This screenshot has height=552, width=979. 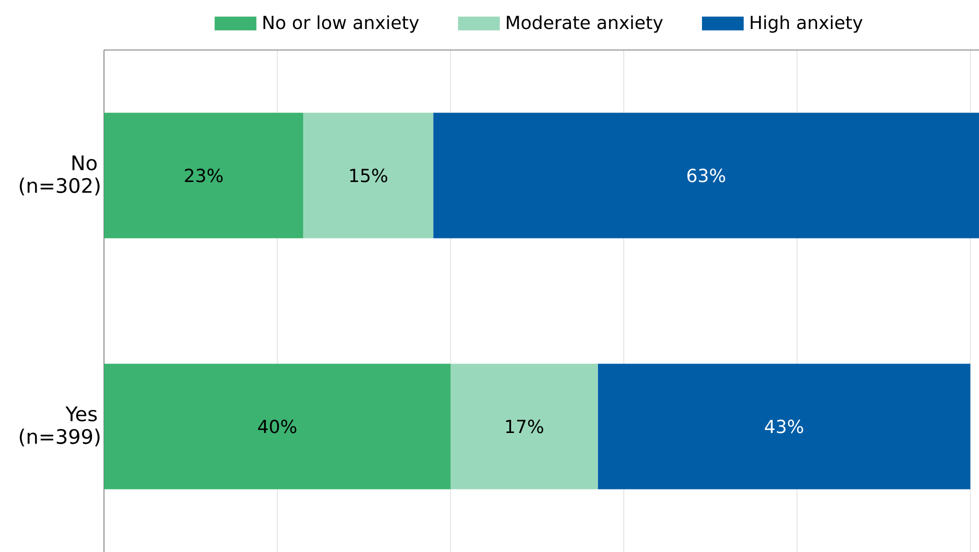 I want to click on legend-label: No or low anxiety, so click(x=341, y=24).